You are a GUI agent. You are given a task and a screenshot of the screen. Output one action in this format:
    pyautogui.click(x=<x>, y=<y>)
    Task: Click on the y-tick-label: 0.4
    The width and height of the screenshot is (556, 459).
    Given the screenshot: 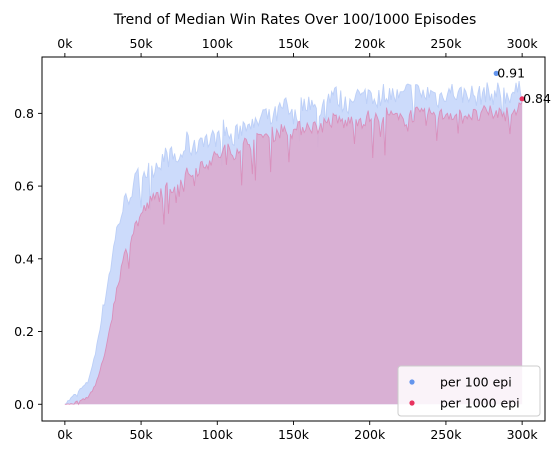 What is the action you would take?
    pyautogui.click(x=24, y=258)
    